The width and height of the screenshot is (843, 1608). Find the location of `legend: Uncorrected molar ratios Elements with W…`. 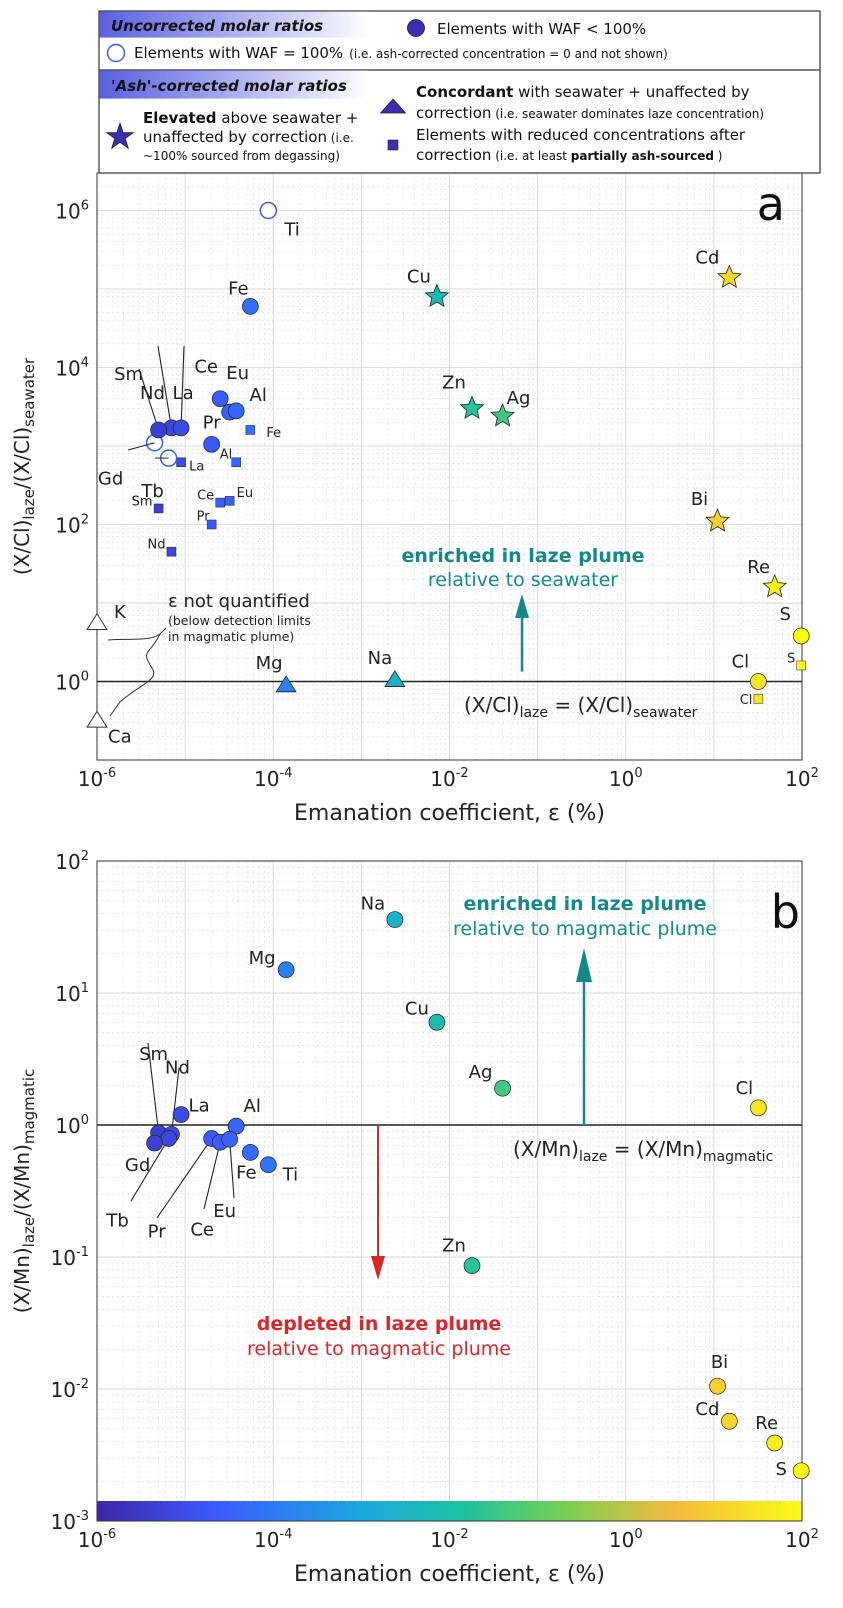

legend: Uncorrected molar ratios Elements with W… is located at coordinates (459, 92).